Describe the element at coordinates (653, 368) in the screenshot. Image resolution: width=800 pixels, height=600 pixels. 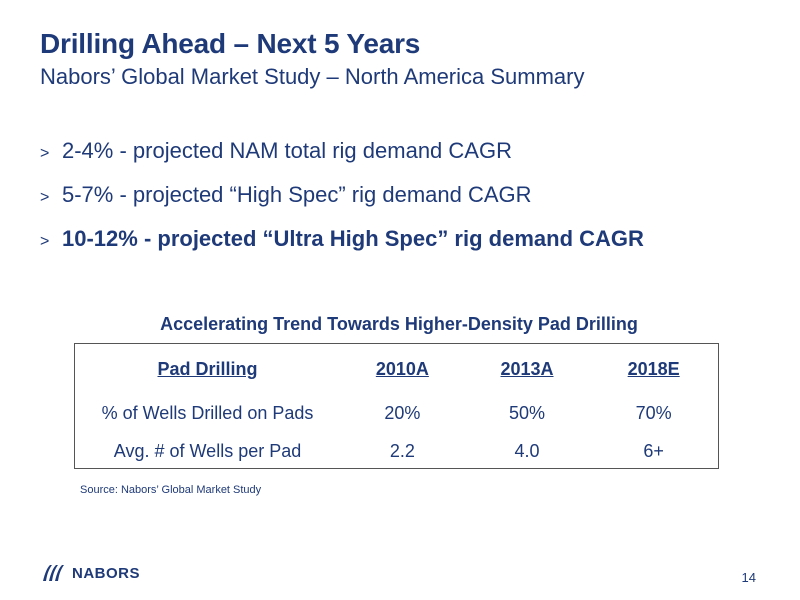
I see `column-header: 2018E` at that location.